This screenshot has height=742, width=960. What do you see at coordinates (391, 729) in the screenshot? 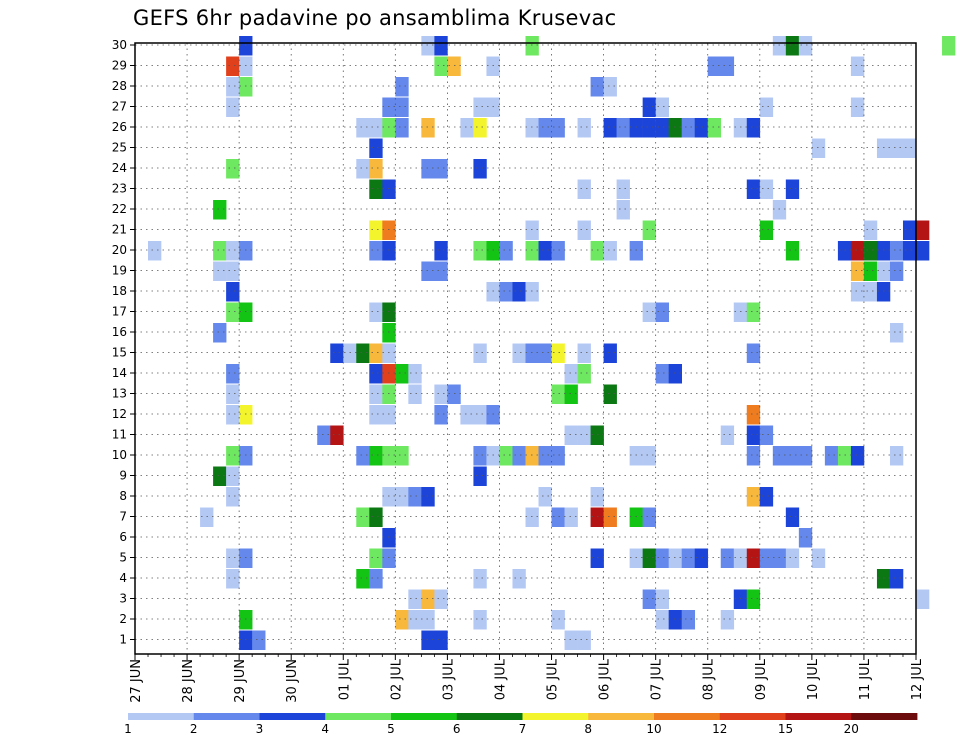
I see `colorbar-label: 5` at bounding box center [391, 729].